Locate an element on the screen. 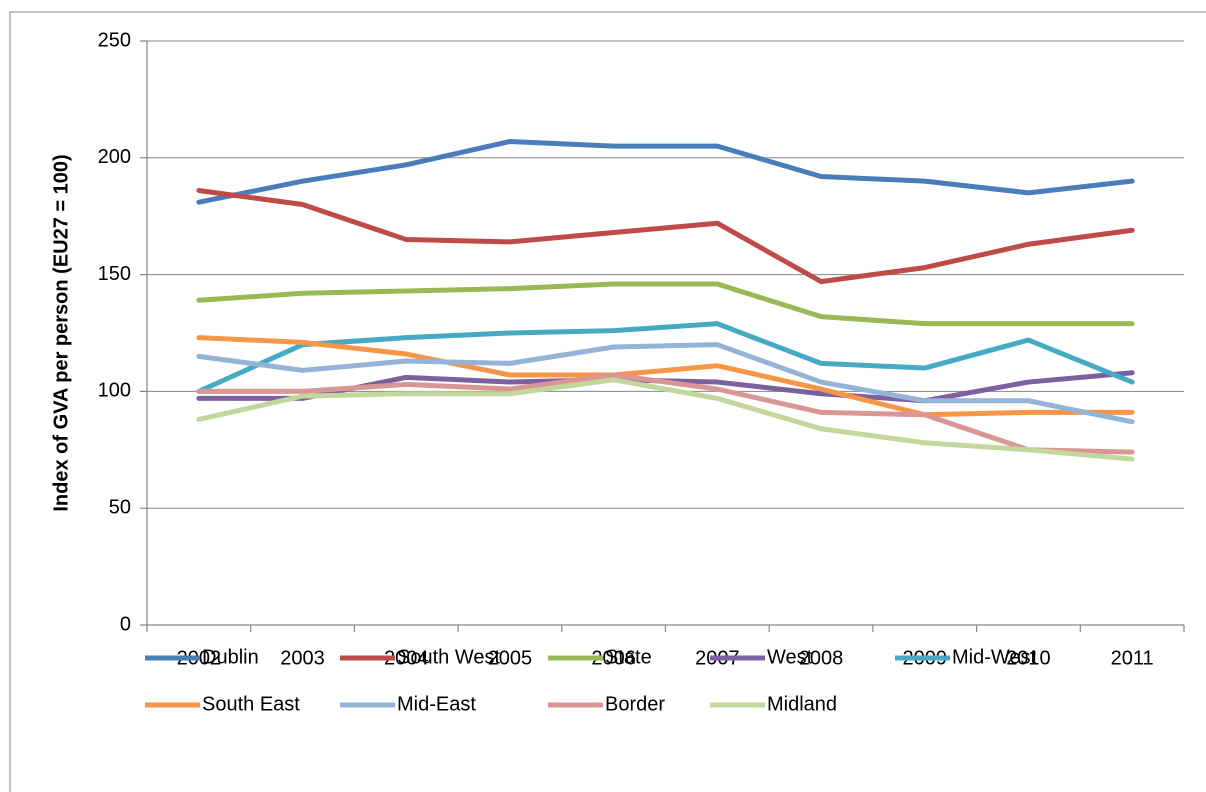  x-tick-label: 2011 is located at coordinates (1132, 658).